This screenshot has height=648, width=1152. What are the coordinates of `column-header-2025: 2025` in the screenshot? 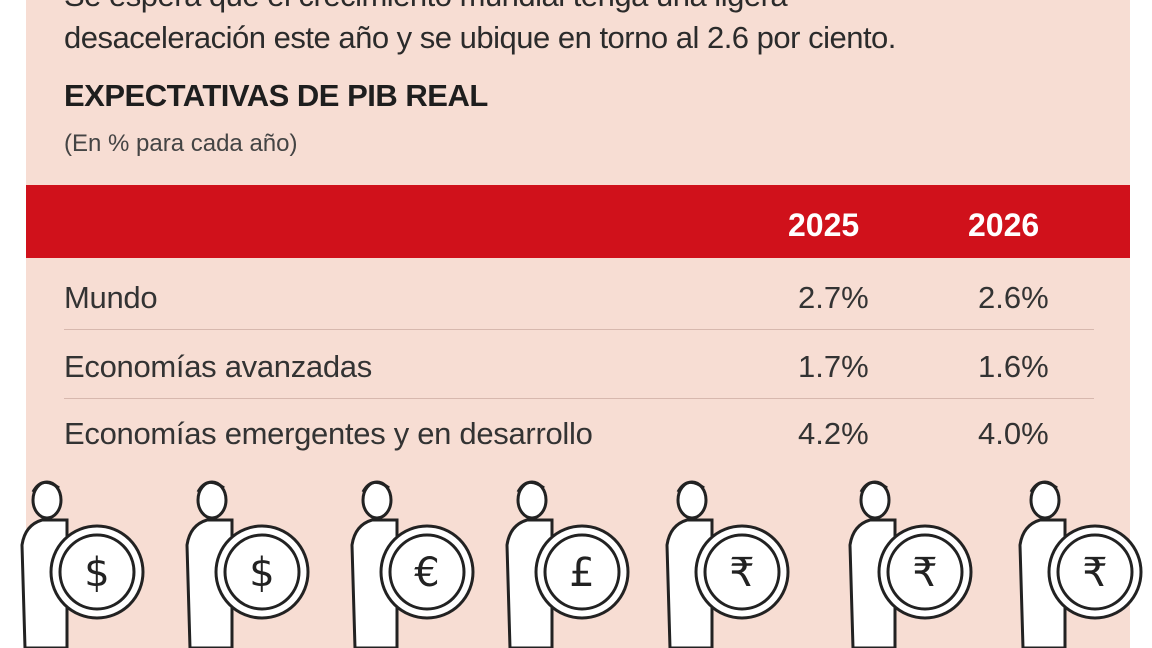 It's located at (824, 225).